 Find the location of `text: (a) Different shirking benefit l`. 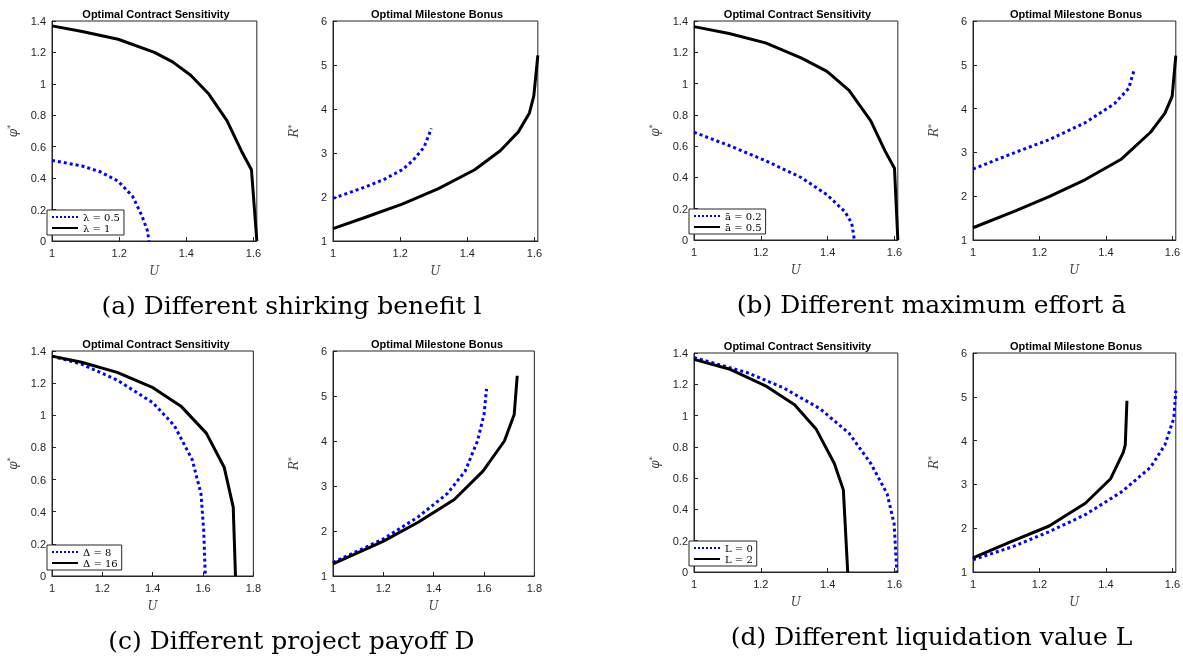

text: (a) Different shirking benefit l is located at coordinates (291, 305).